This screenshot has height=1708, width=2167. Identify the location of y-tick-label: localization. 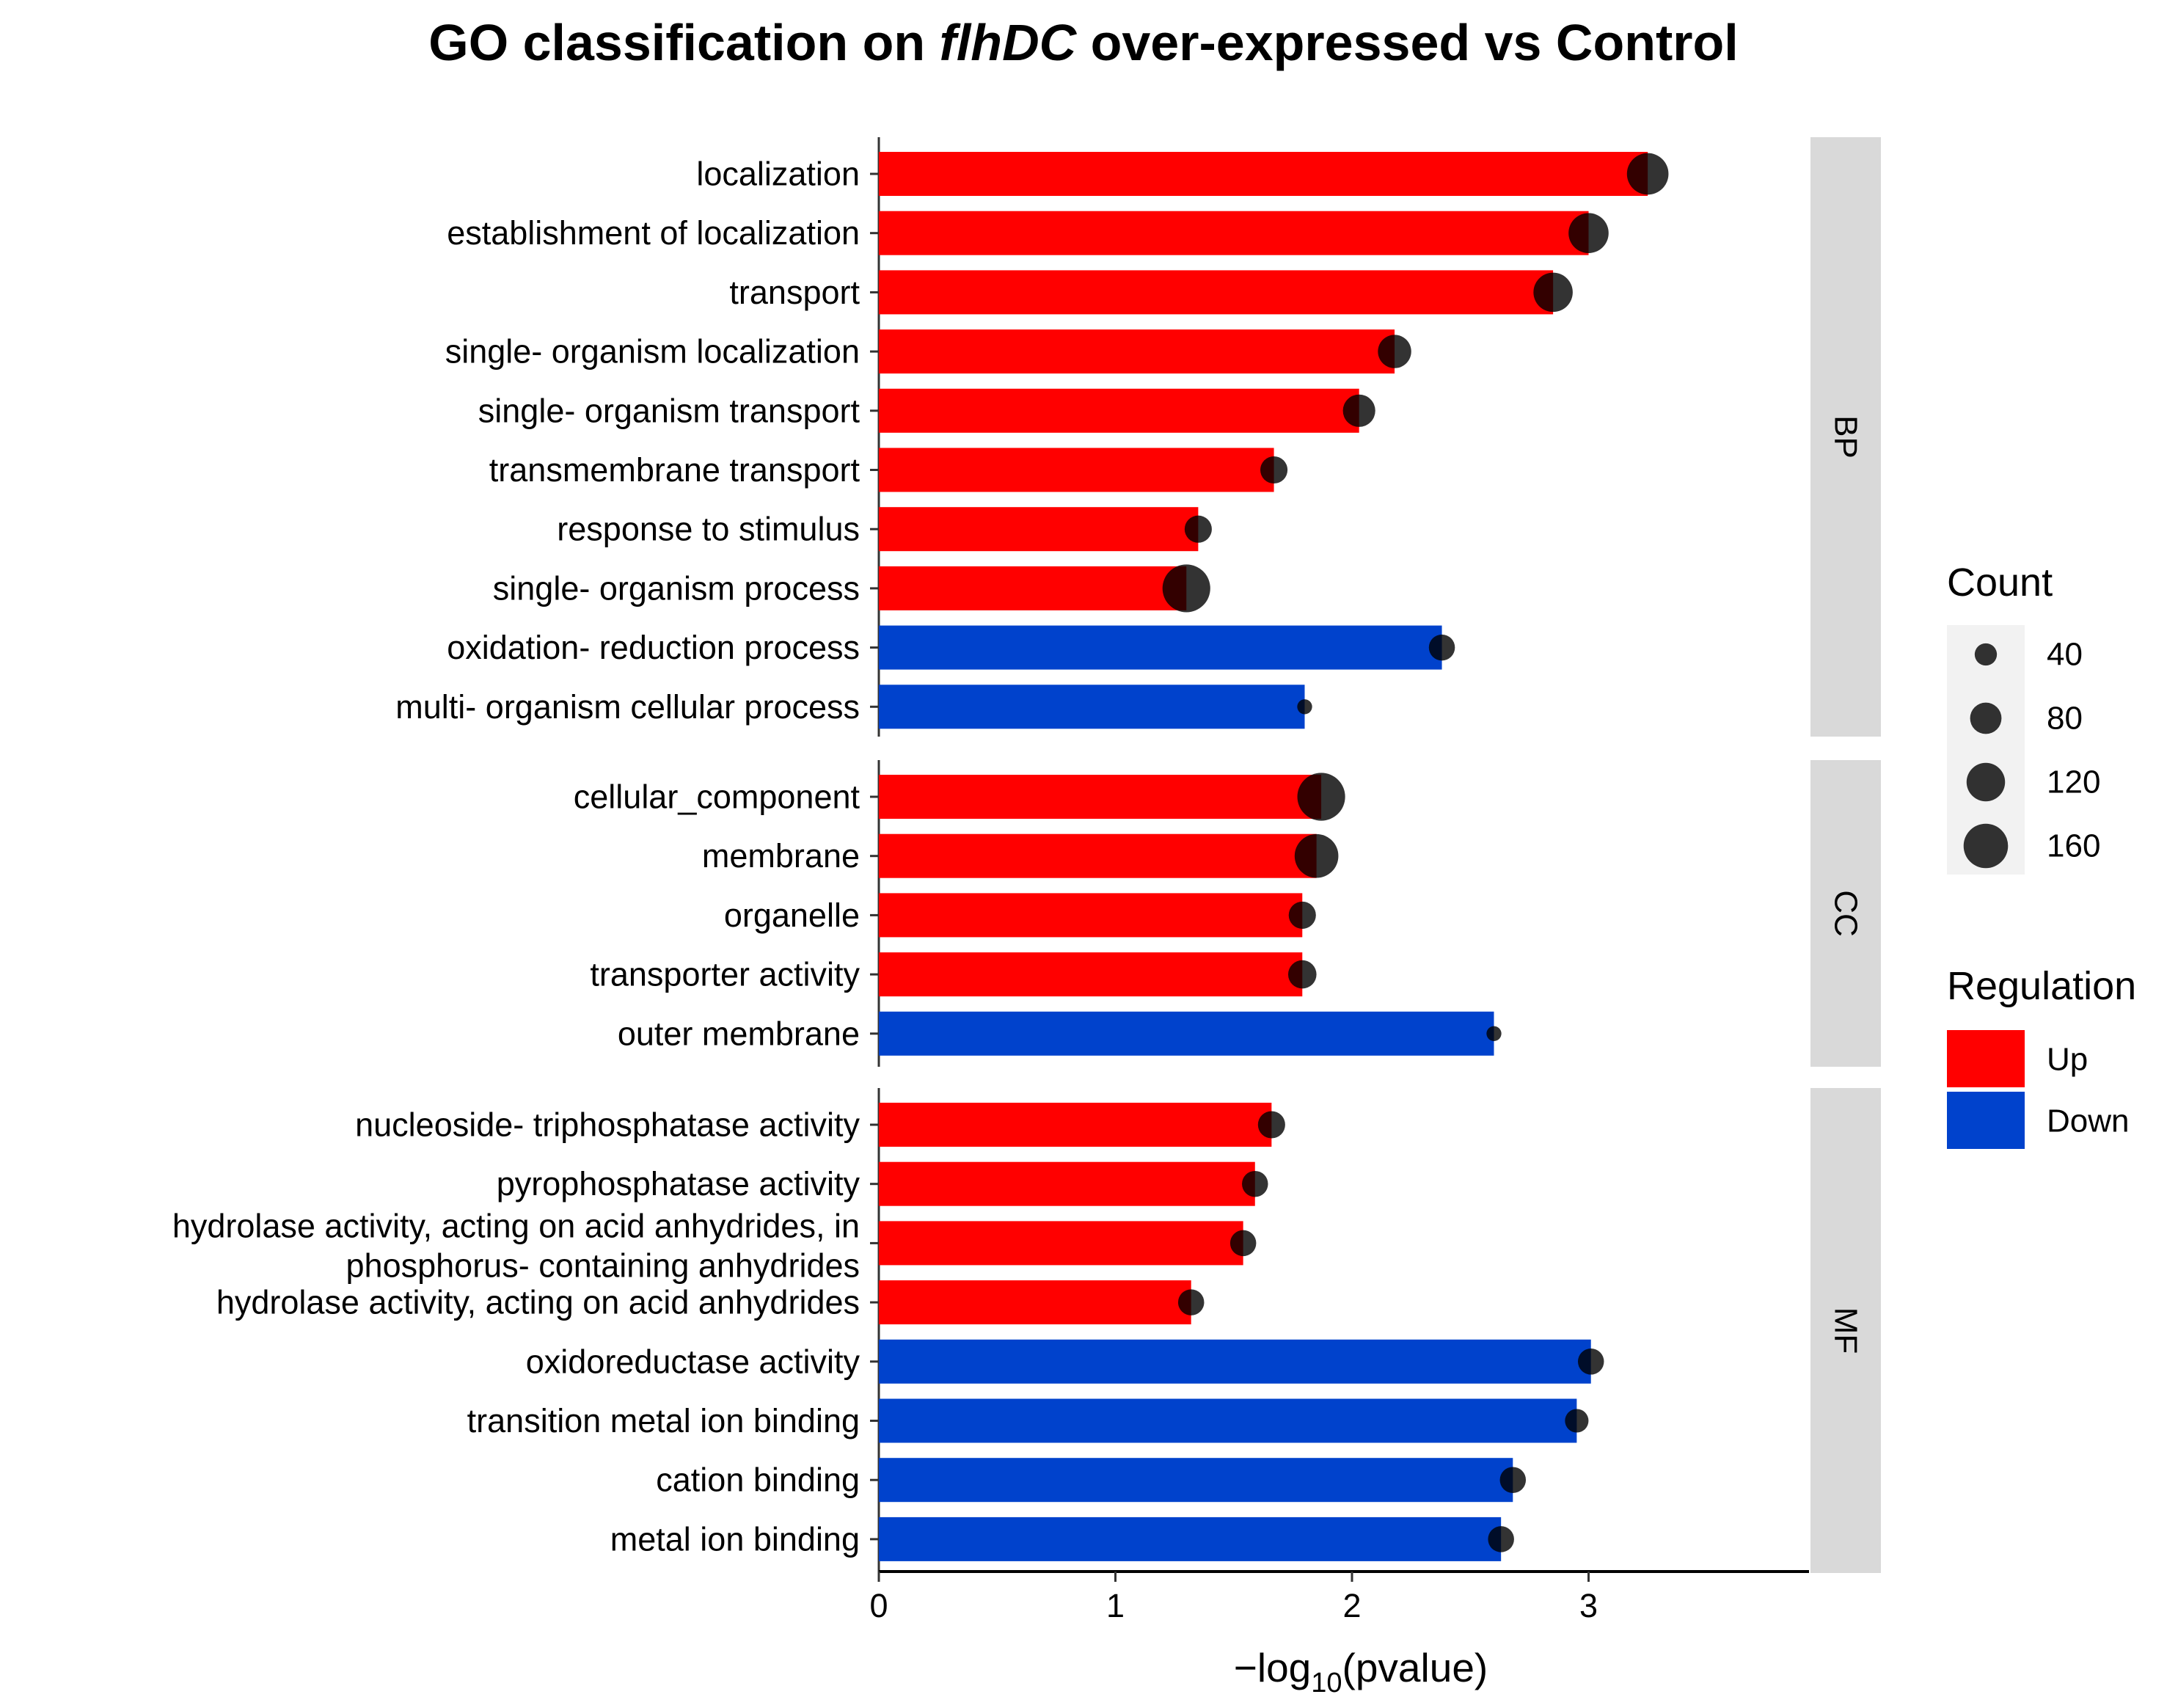
(778, 174).